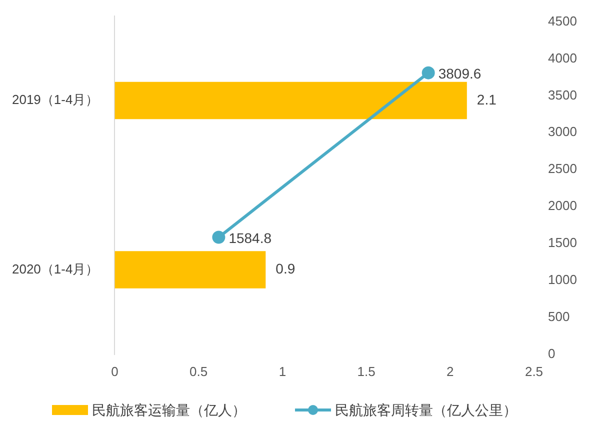 This screenshot has height=440, width=600. What do you see at coordinates (450, 371) in the screenshot?
I see `x-tick-label: 2` at bounding box center [450, 371].